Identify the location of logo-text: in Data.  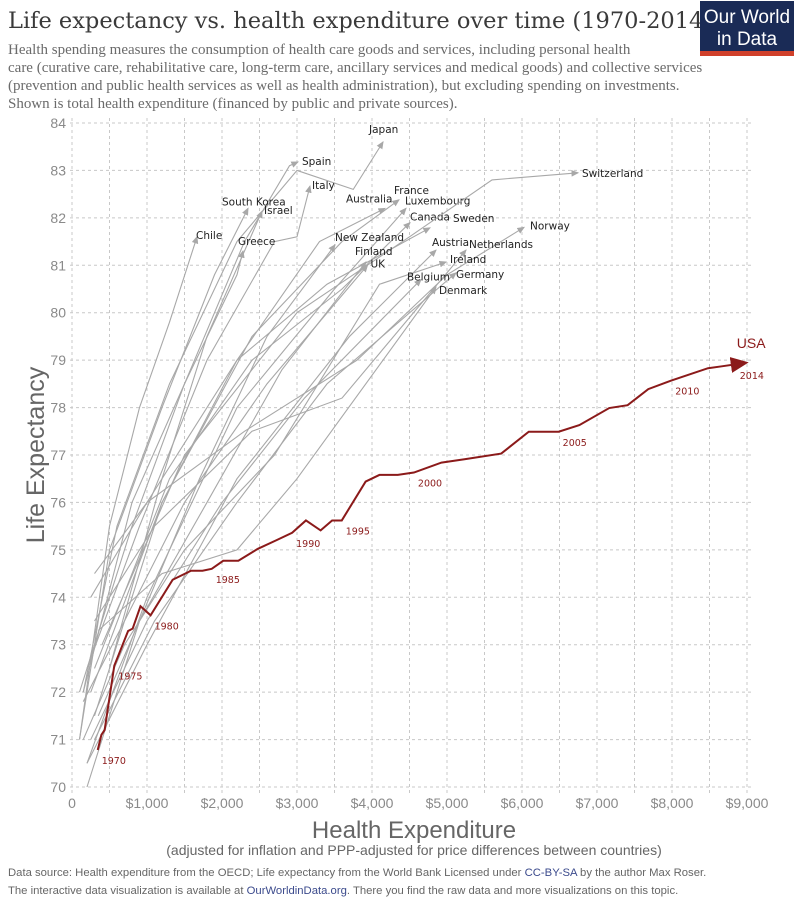
(747, 39).